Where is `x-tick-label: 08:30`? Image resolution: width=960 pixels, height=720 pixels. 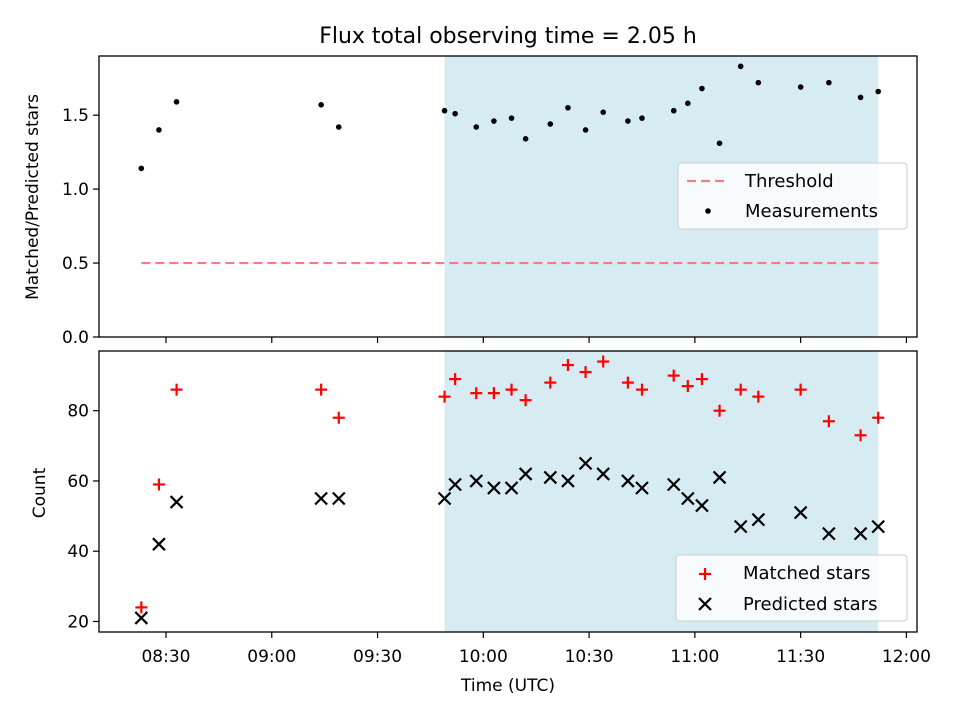
x-tick-label: 08:30 is located at coordinates (165, 657).